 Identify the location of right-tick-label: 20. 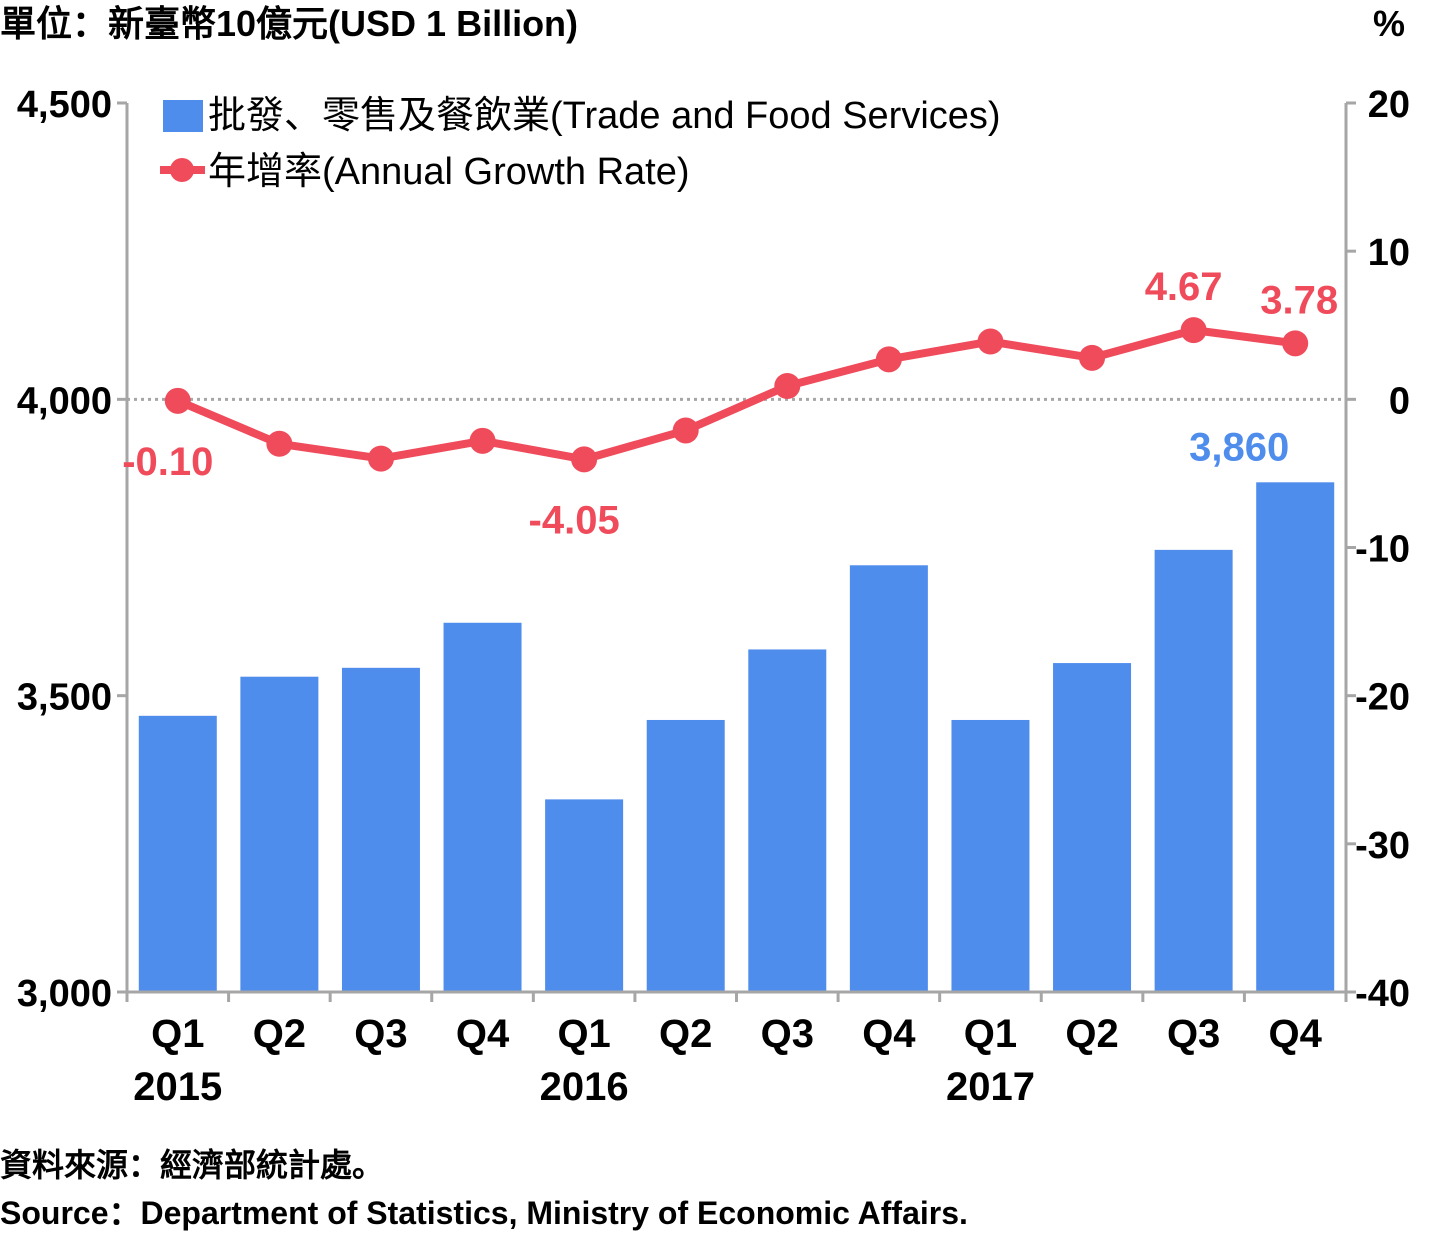
(1389, 105).